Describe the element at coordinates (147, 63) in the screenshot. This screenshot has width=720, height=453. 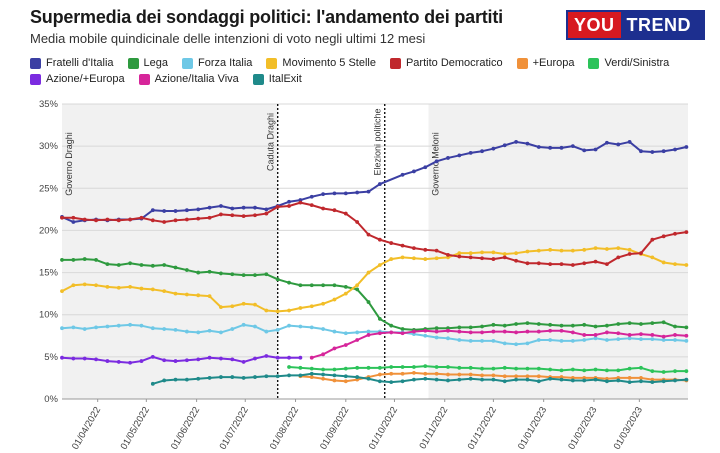
I see `legend-item: Lega` at that location.